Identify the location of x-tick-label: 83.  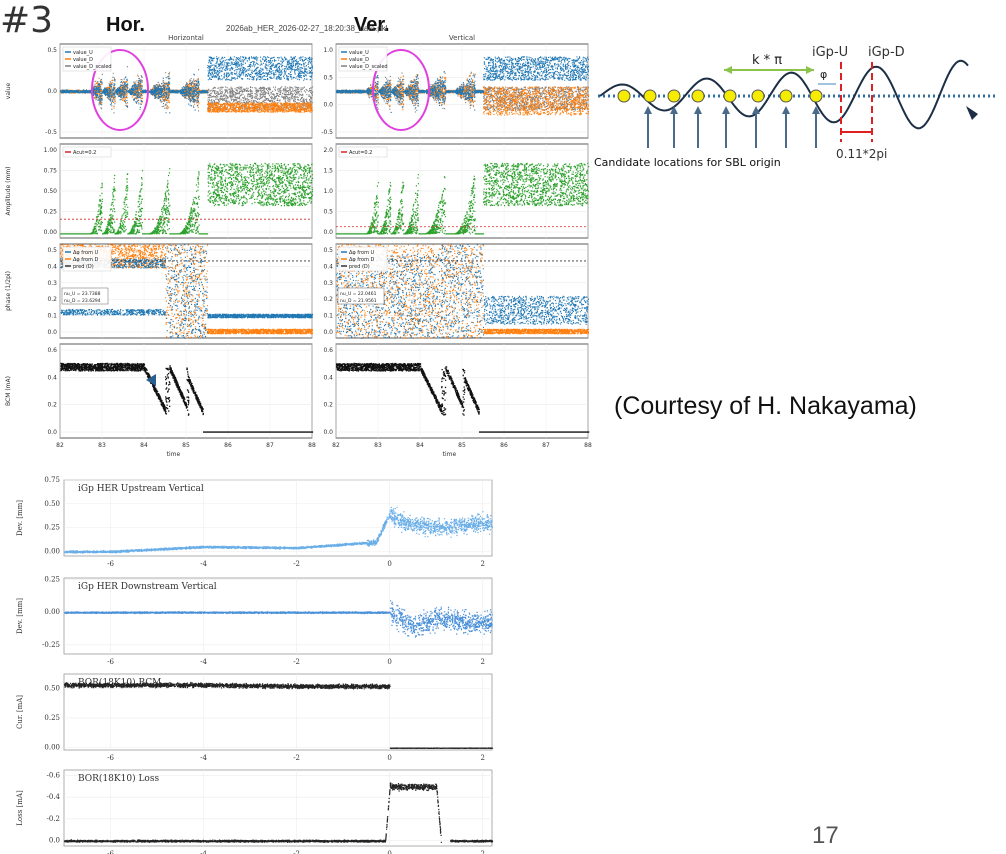
(102, 445).